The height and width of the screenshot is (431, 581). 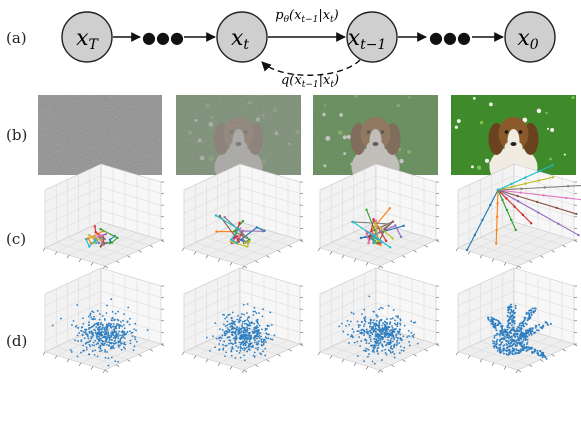 What do you see at coordinates (552, 130) in the screenshot?
I see `grass-detail` at bounding box center [552, 130].